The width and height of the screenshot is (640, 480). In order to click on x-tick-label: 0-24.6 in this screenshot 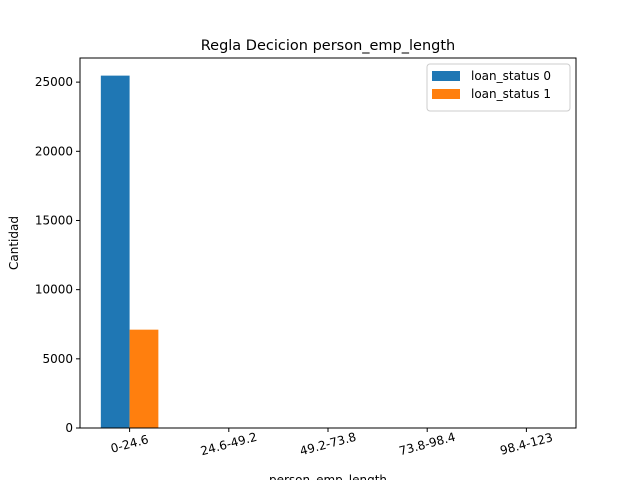, I will do `click(129, 444)`.